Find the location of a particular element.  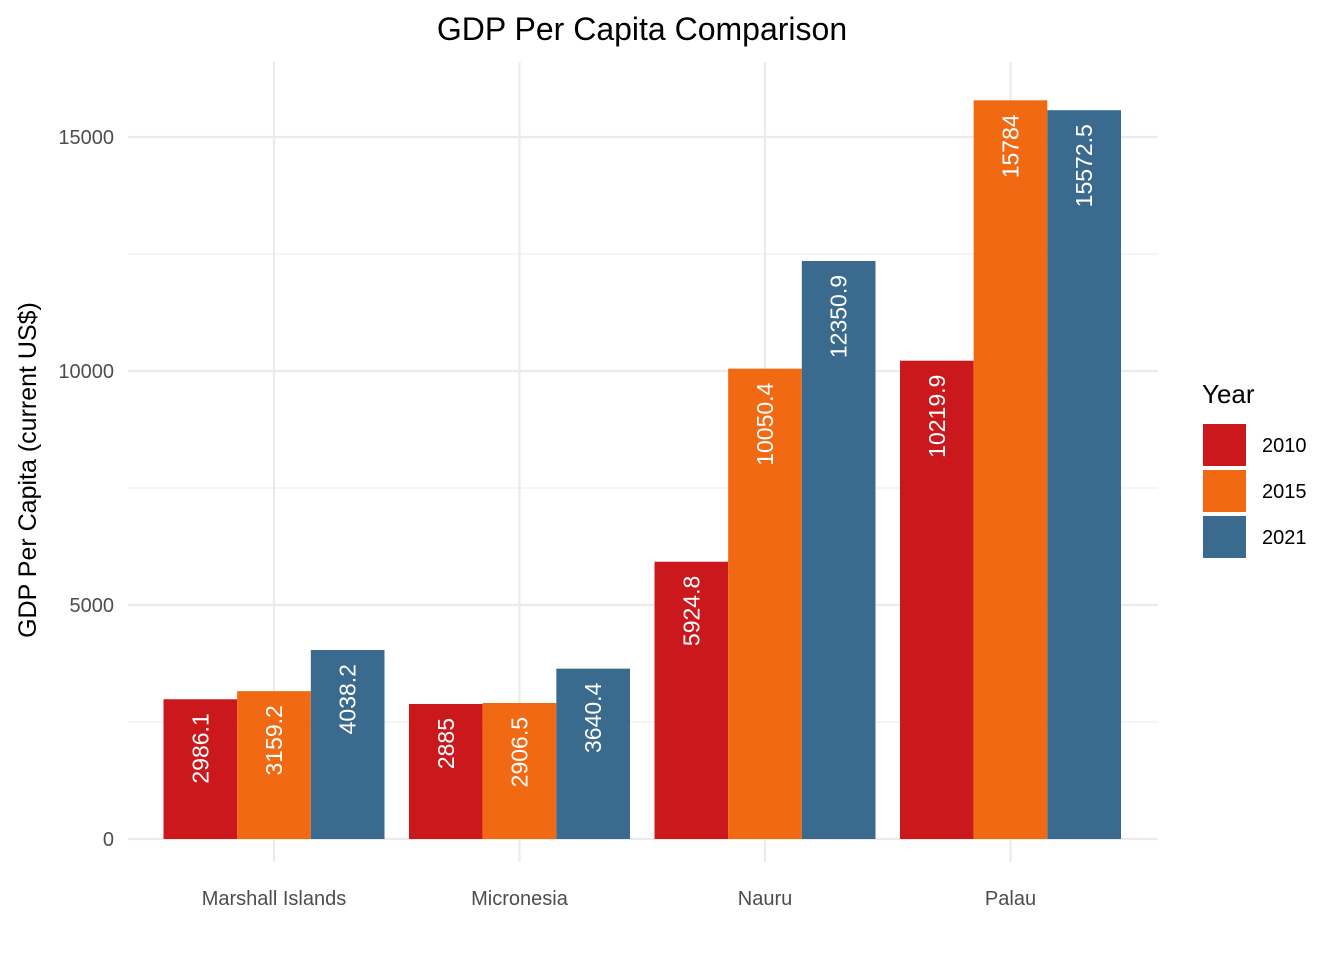

legend-label: 2010 is located at coordinates (1284, 446).